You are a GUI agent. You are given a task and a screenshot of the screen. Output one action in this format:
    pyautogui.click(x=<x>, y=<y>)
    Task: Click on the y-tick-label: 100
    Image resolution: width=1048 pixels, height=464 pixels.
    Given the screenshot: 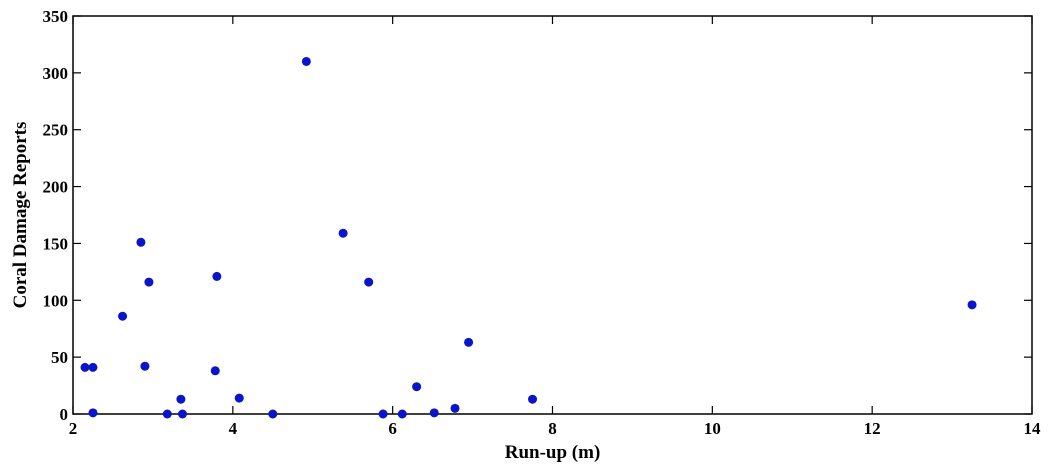 What is the action you would take?
    pyautogui.click(x=56, y=300)
    